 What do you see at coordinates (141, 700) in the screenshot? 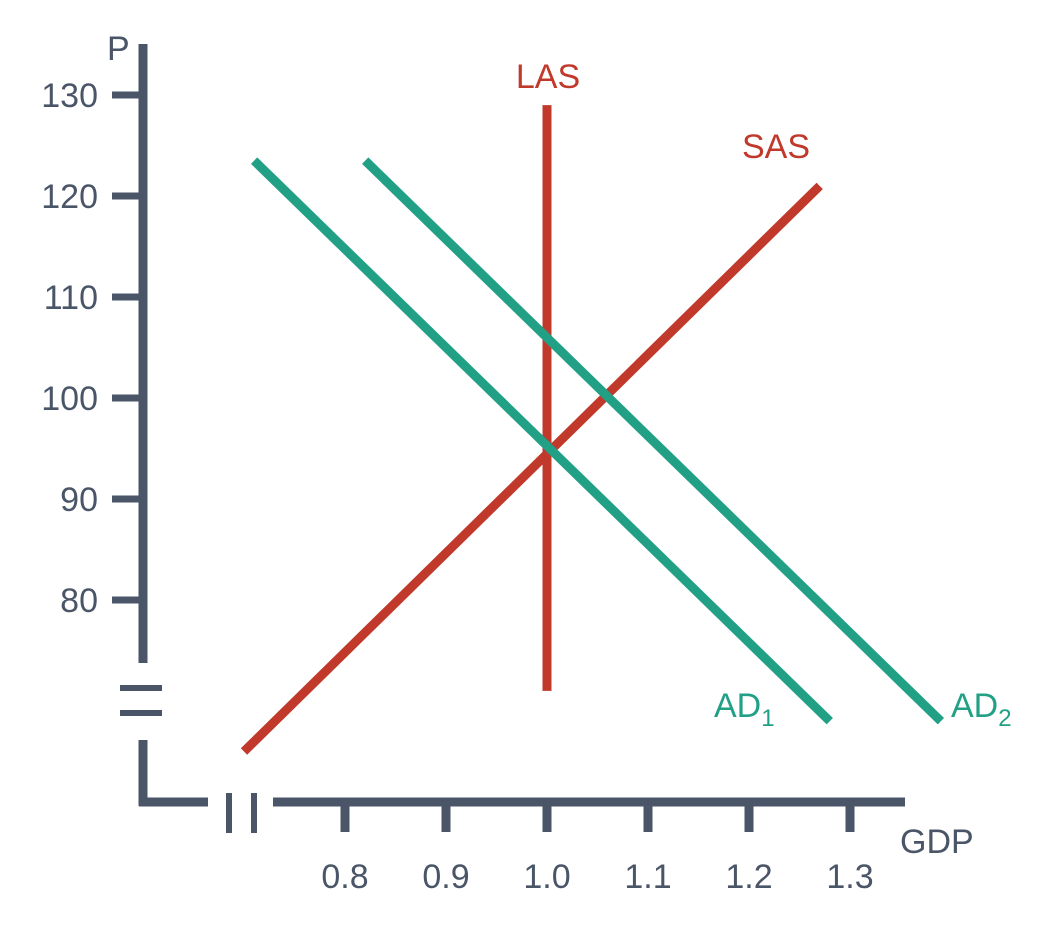
I see `y-axis-break-mark` at bounding box center [141, 700].